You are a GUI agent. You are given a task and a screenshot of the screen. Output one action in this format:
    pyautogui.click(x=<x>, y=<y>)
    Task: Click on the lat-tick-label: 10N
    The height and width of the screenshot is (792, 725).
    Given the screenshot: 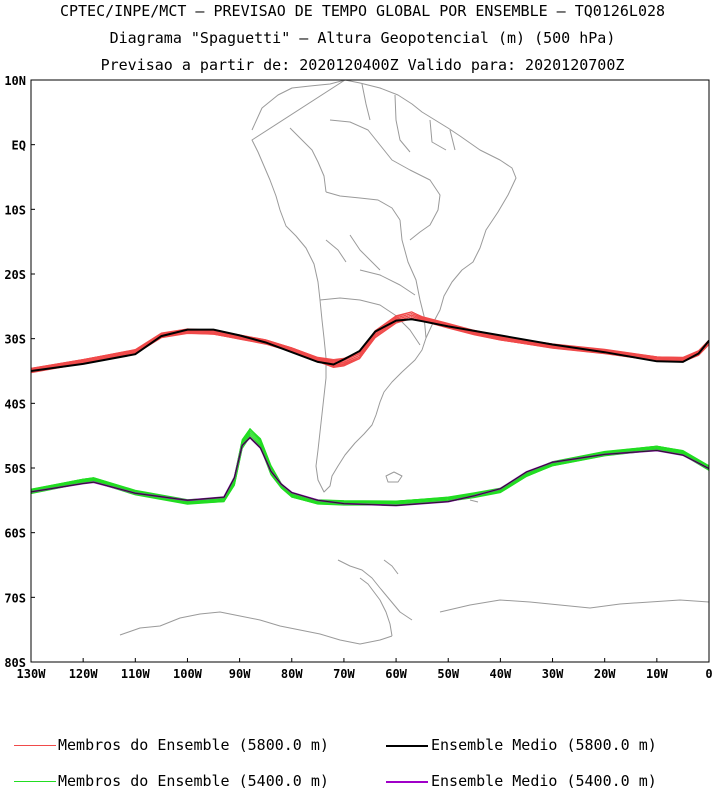 What is the action you would take?
    pyautogui.click(x=15, y=81)
    